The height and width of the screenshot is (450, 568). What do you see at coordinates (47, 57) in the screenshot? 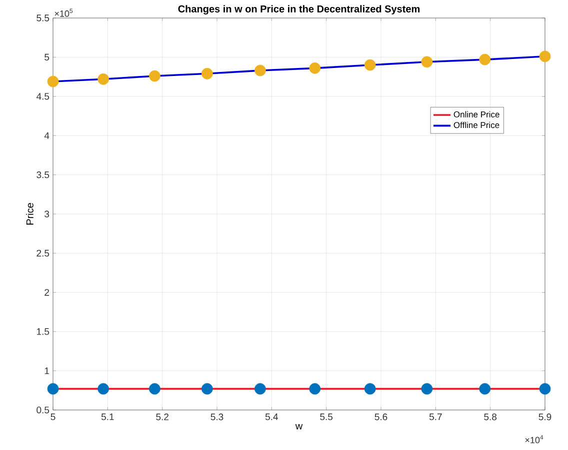
I see `y-tick-label: 5` at bounding box center [47, 57].